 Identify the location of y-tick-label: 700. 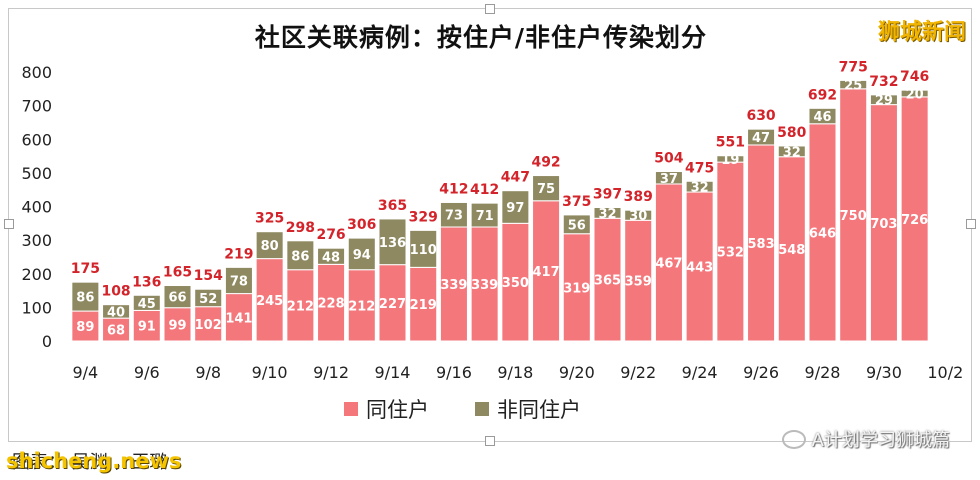
(36, 106).